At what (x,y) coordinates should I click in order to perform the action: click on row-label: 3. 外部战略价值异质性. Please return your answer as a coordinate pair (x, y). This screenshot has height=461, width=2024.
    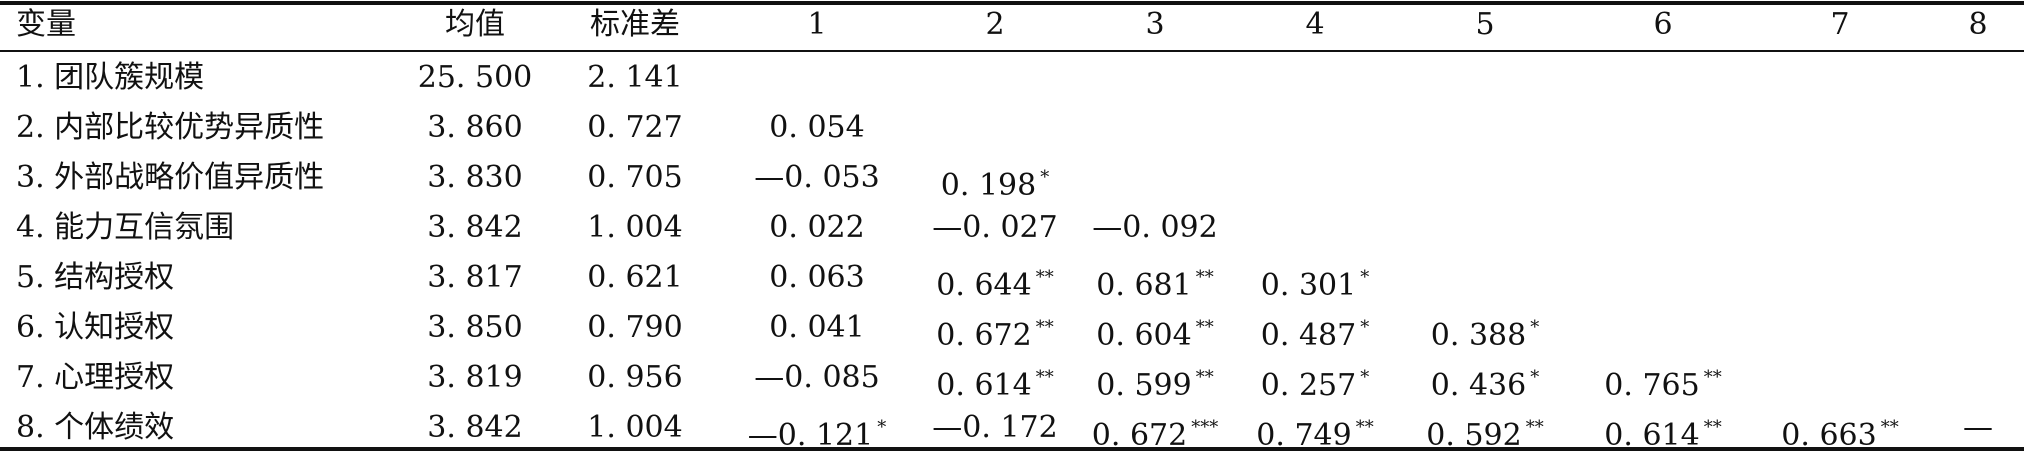
    Looking at the image, I should click on (170, 177).